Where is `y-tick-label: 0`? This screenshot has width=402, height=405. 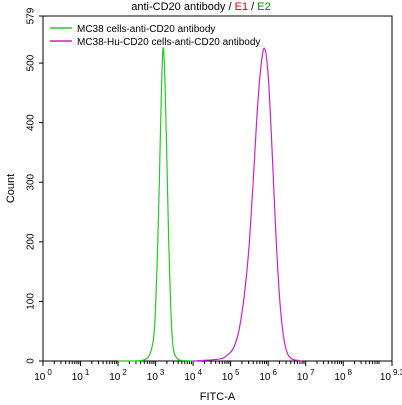 y-tick-label: 0 is located at coordinates (31, 361).